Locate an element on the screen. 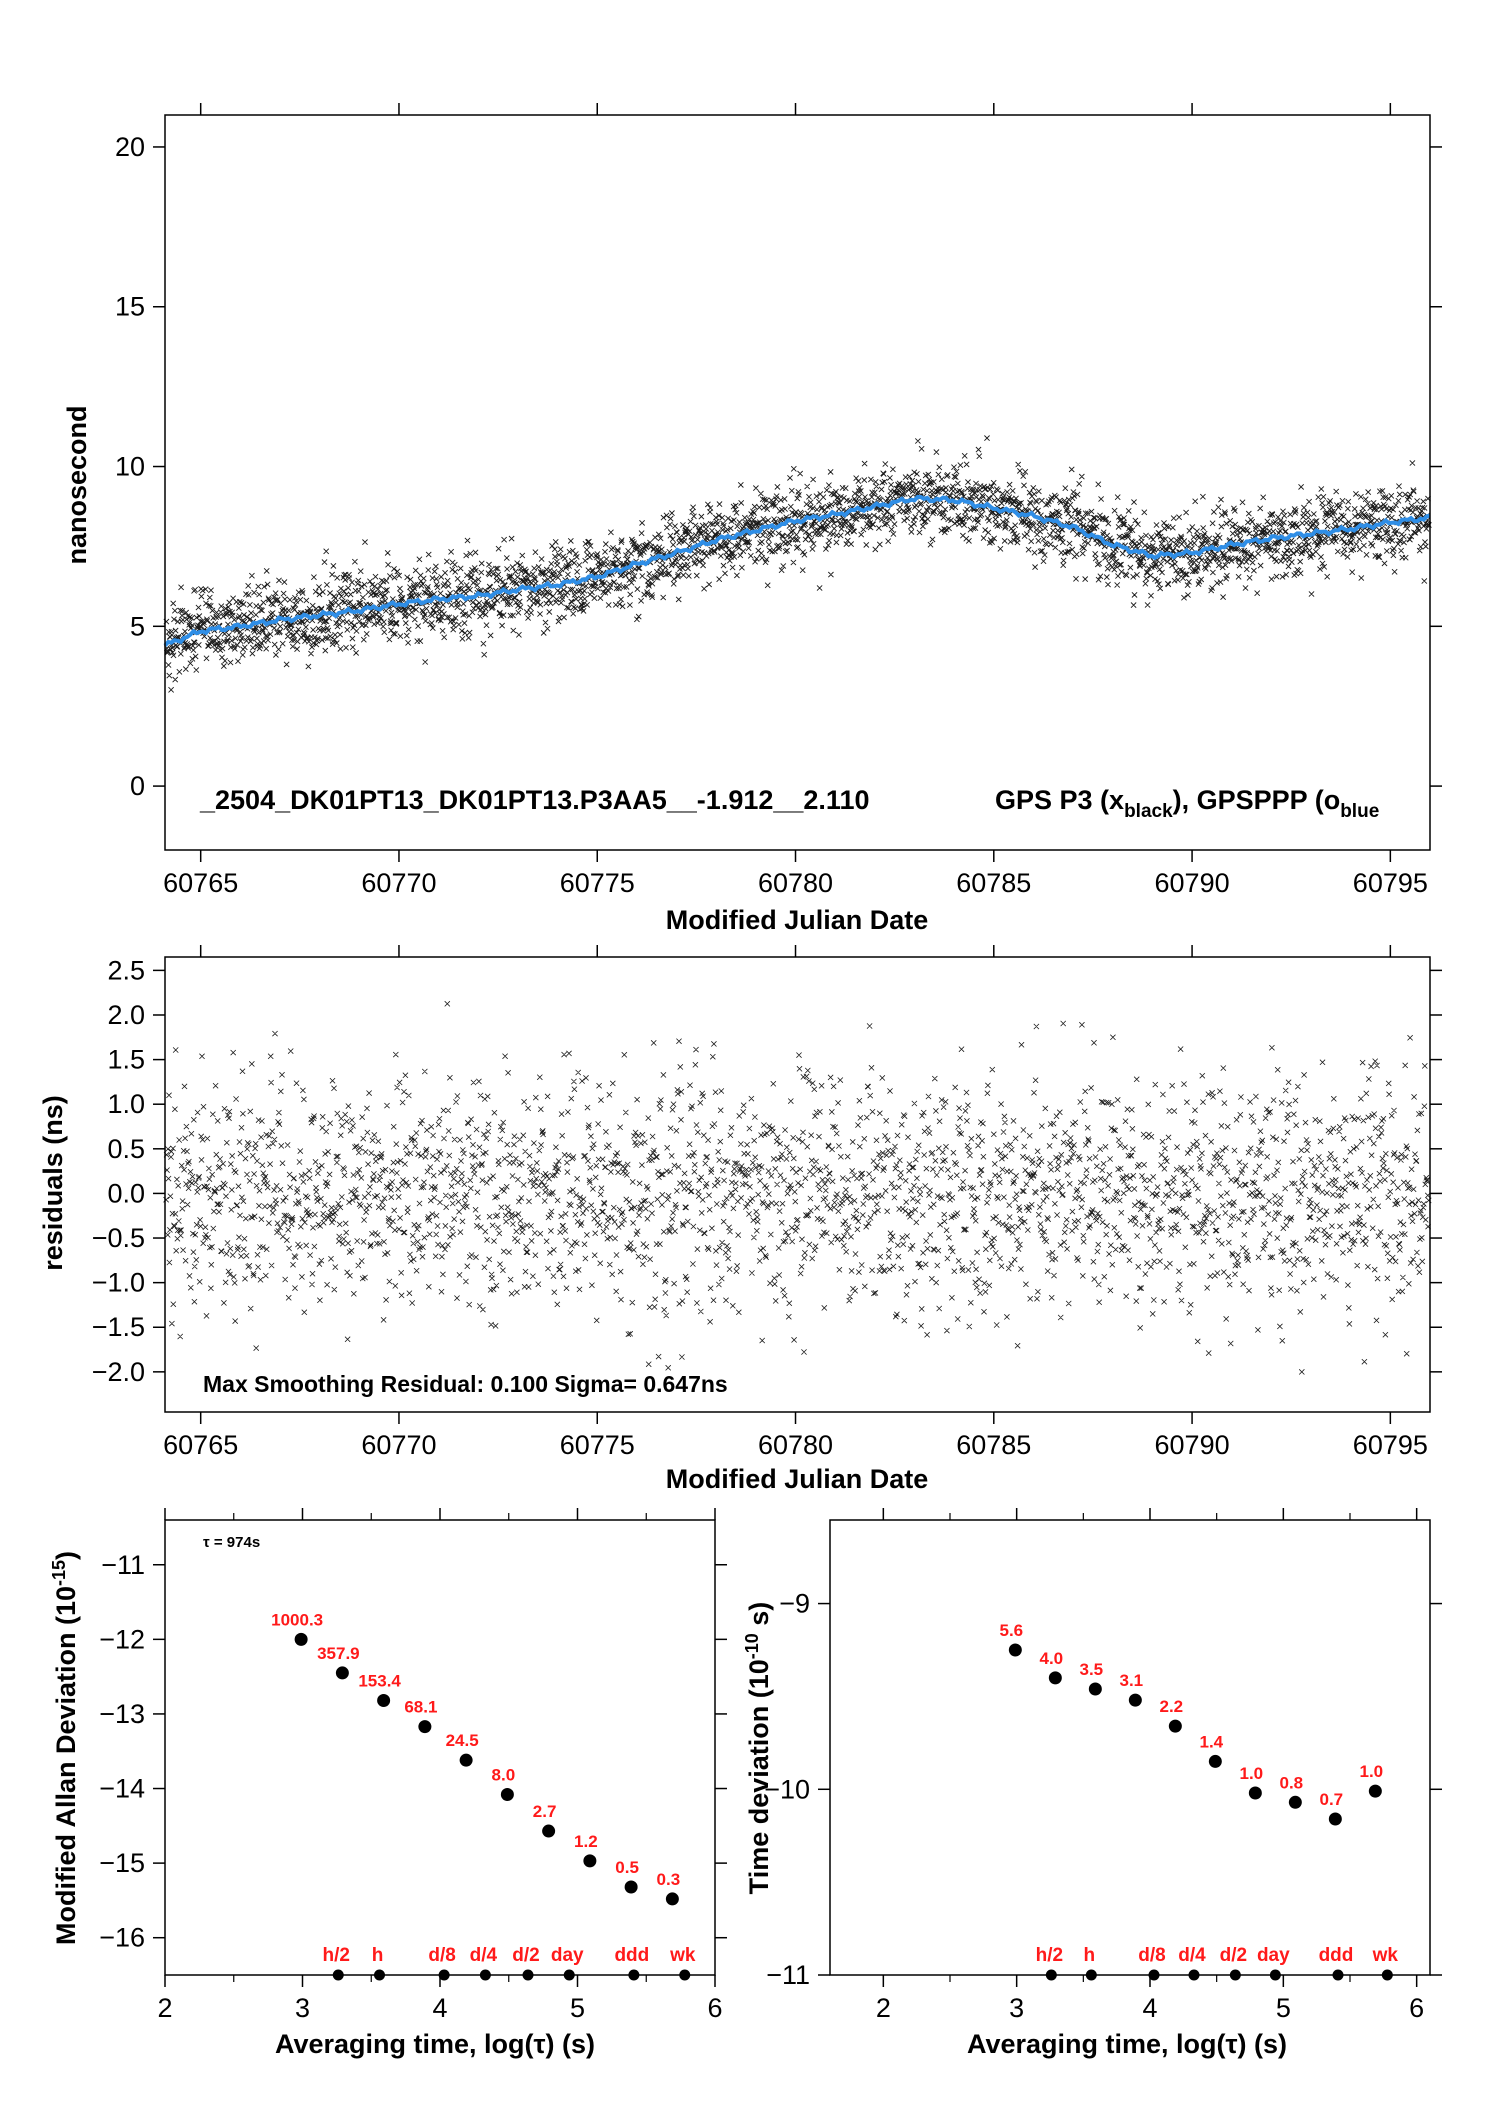 The image size is (1488, 2105). data-label: 2.7 is located at coordinates (545, 1811).